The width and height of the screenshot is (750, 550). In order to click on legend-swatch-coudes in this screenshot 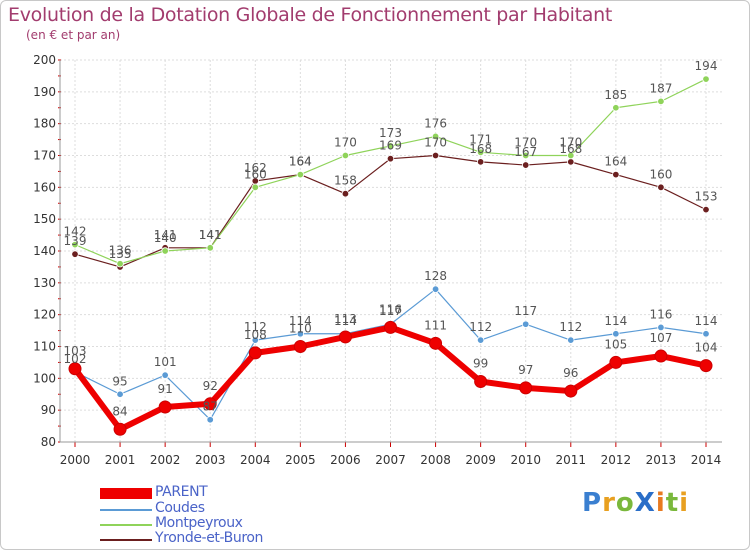, I will do `click(126, 510)`.